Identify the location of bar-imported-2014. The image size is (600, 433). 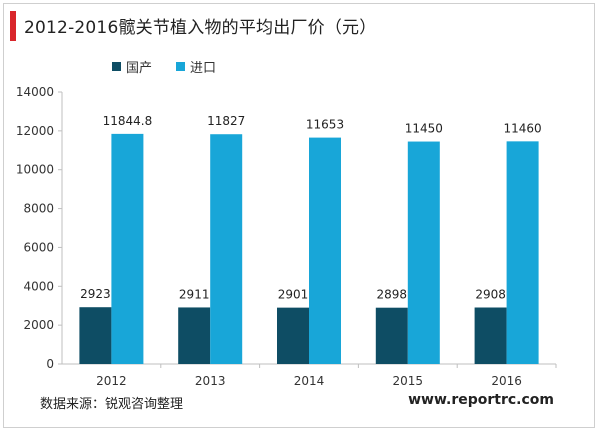
(325, 250).